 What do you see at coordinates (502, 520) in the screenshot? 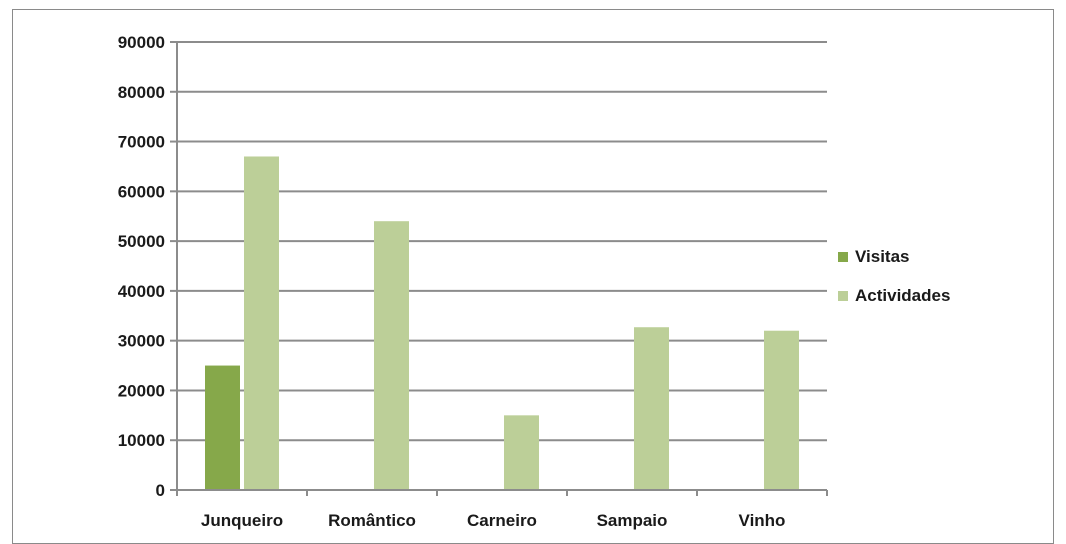
I see `x-tick-label: Carneiro` at bounding box center [502, 520].